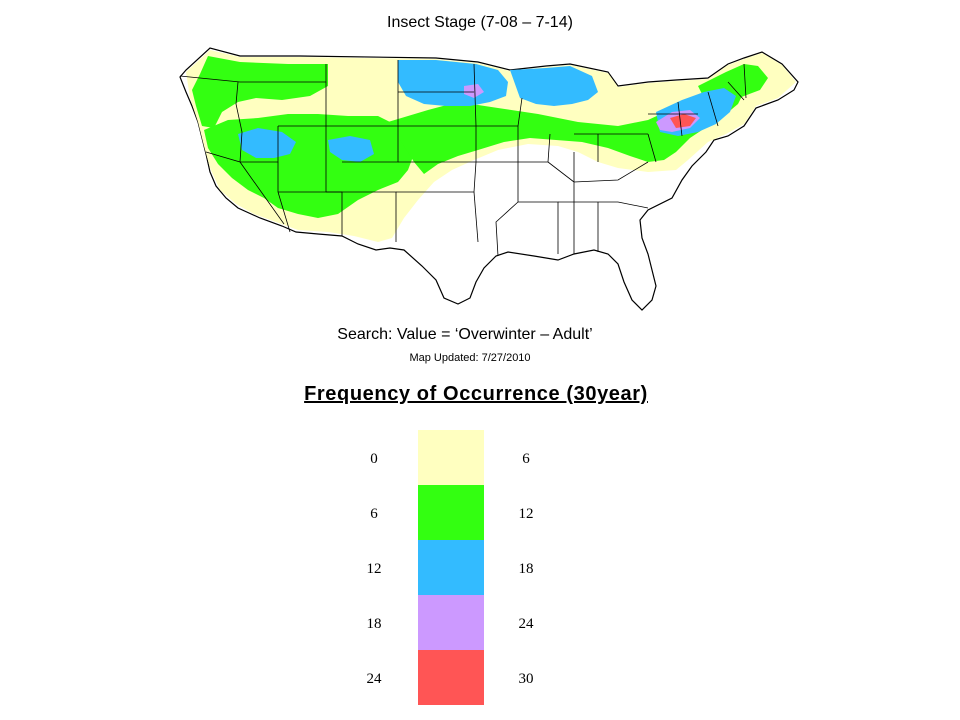 Image resolution: width=960 pixels, height=720 pixels. Describe the element at coordinates (526, 679) in the screenshot. I see `legend-high-value: 30` at that location.